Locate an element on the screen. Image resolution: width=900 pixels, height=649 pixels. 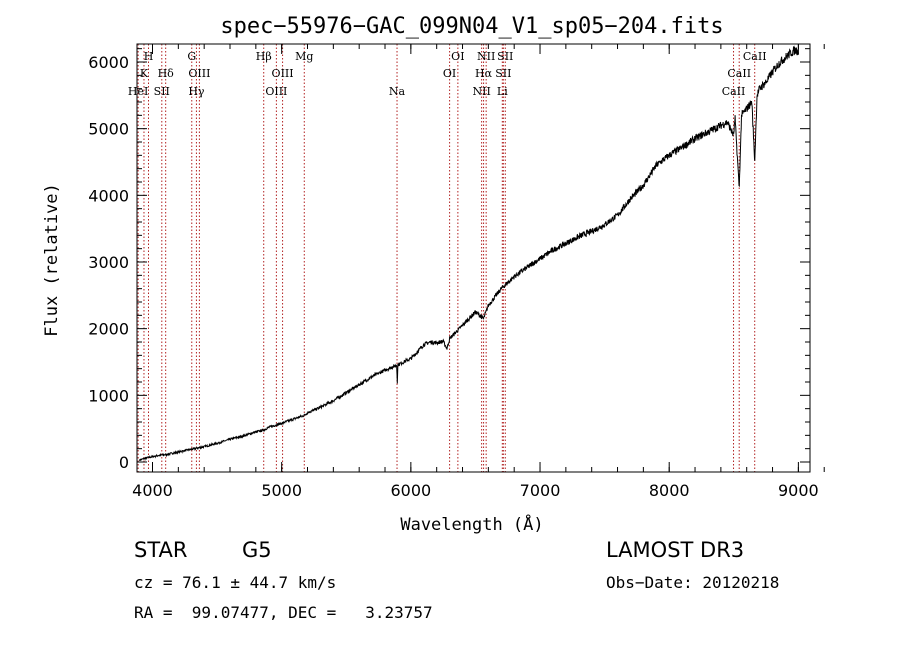
x-tick-label-1: 5000 is located at coordinates (281, 490).